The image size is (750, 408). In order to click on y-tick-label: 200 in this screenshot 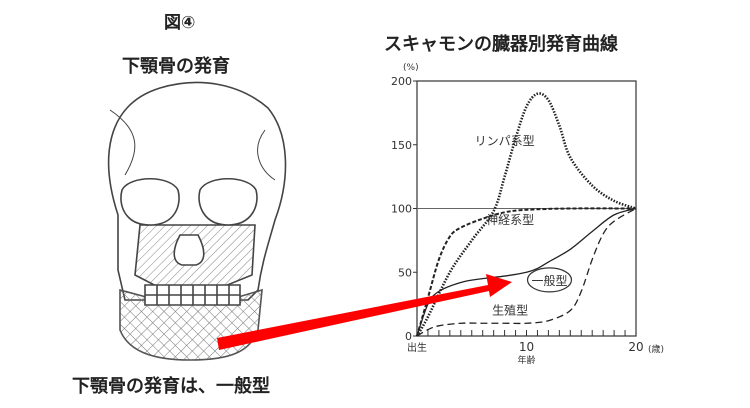, I will do `click(401, 81)`.